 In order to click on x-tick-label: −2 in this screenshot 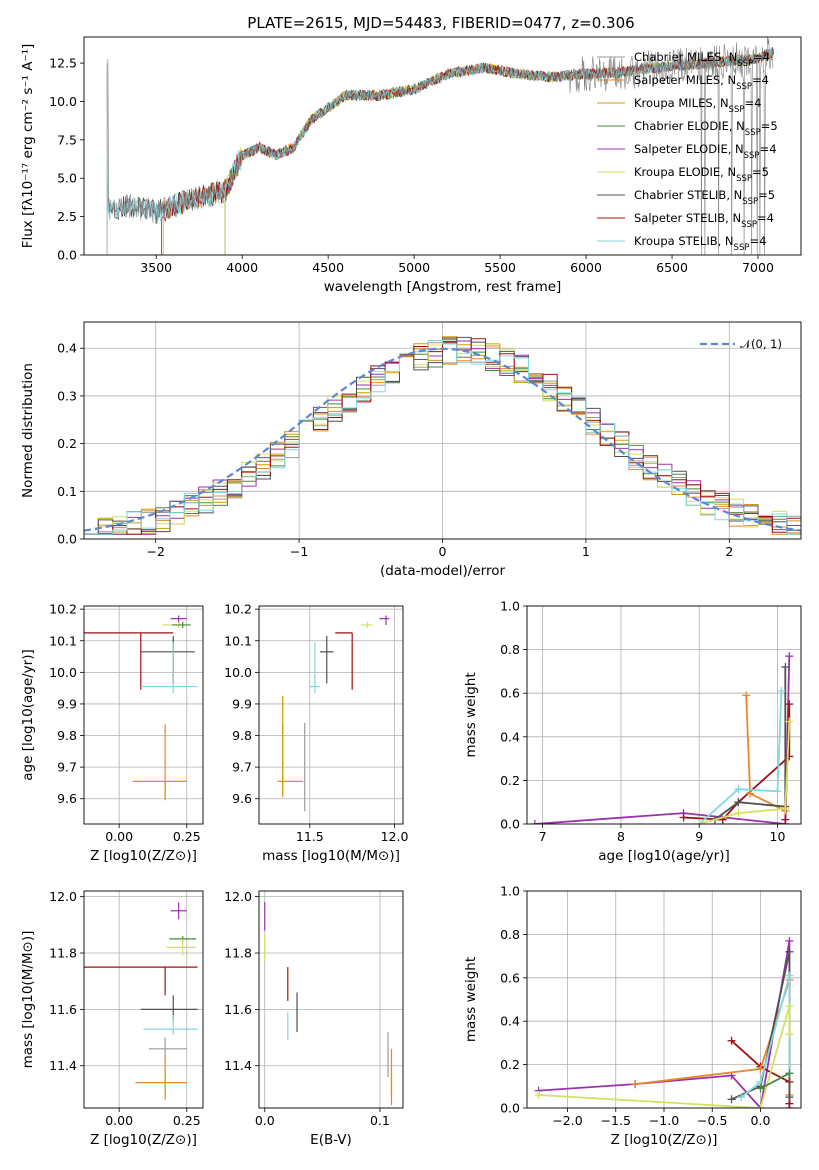, I will do `click(155, 551)`.